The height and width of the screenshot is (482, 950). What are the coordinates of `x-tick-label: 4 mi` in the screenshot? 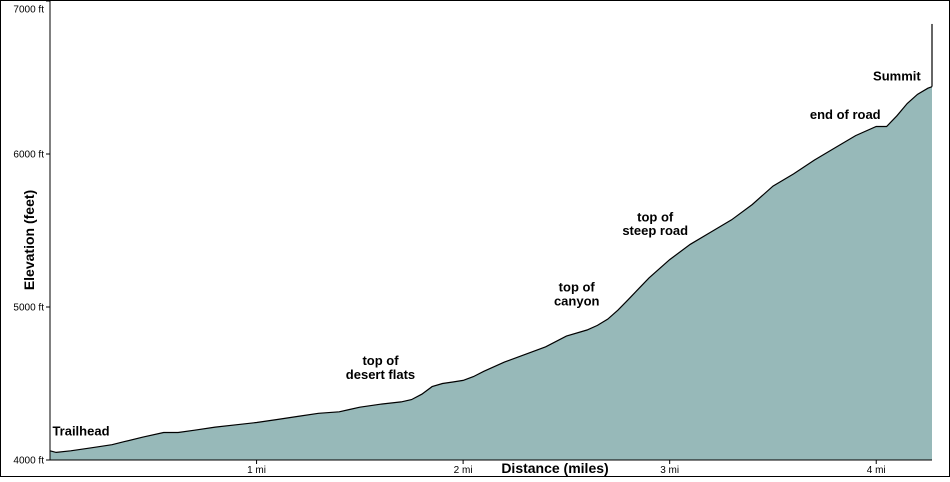 It's located at (876, 470).